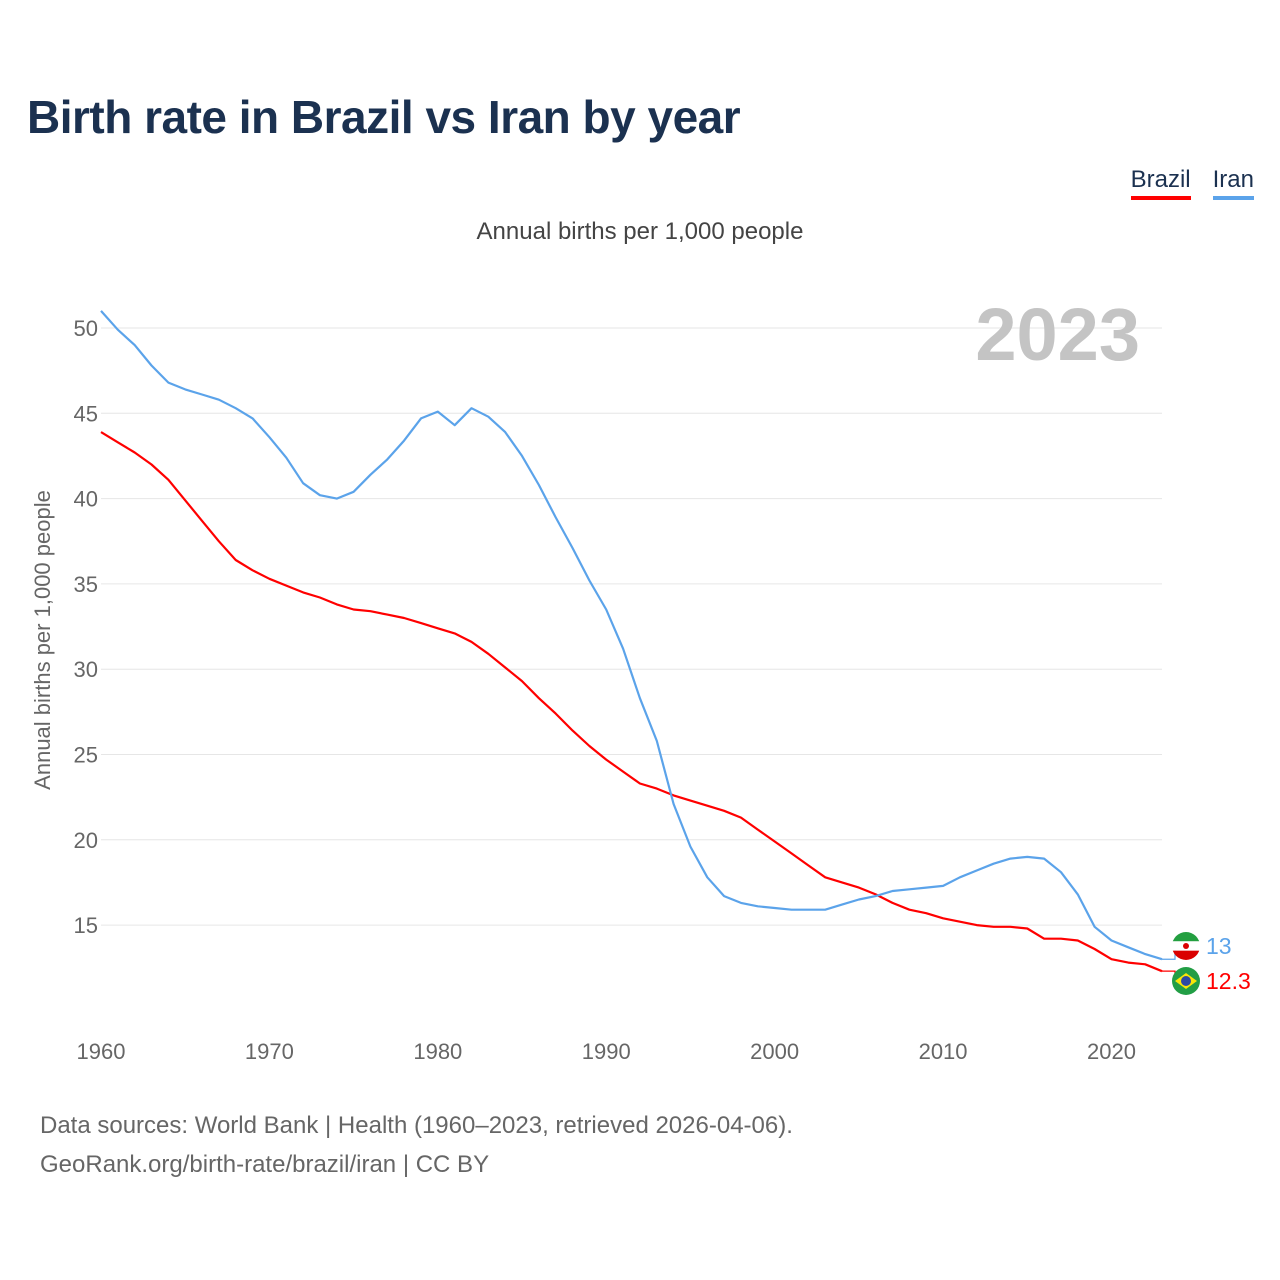  Describe the element at coordinates (86, 584) in the screenshot. I see `y-tick-label: 35` at that location.